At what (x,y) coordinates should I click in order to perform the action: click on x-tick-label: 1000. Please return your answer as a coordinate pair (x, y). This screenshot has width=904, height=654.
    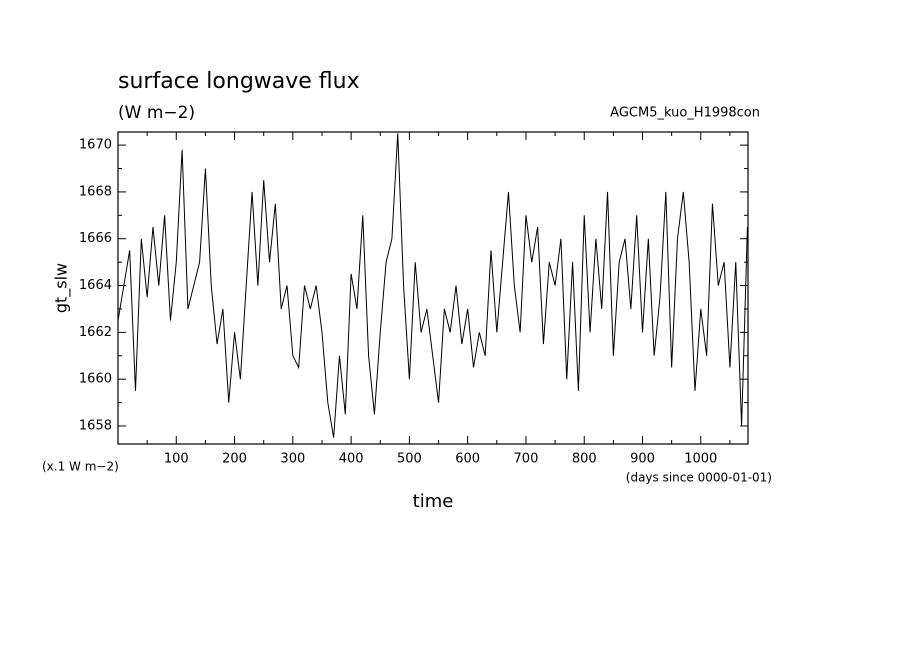
    Looking at the image, I should click on (700, 459).